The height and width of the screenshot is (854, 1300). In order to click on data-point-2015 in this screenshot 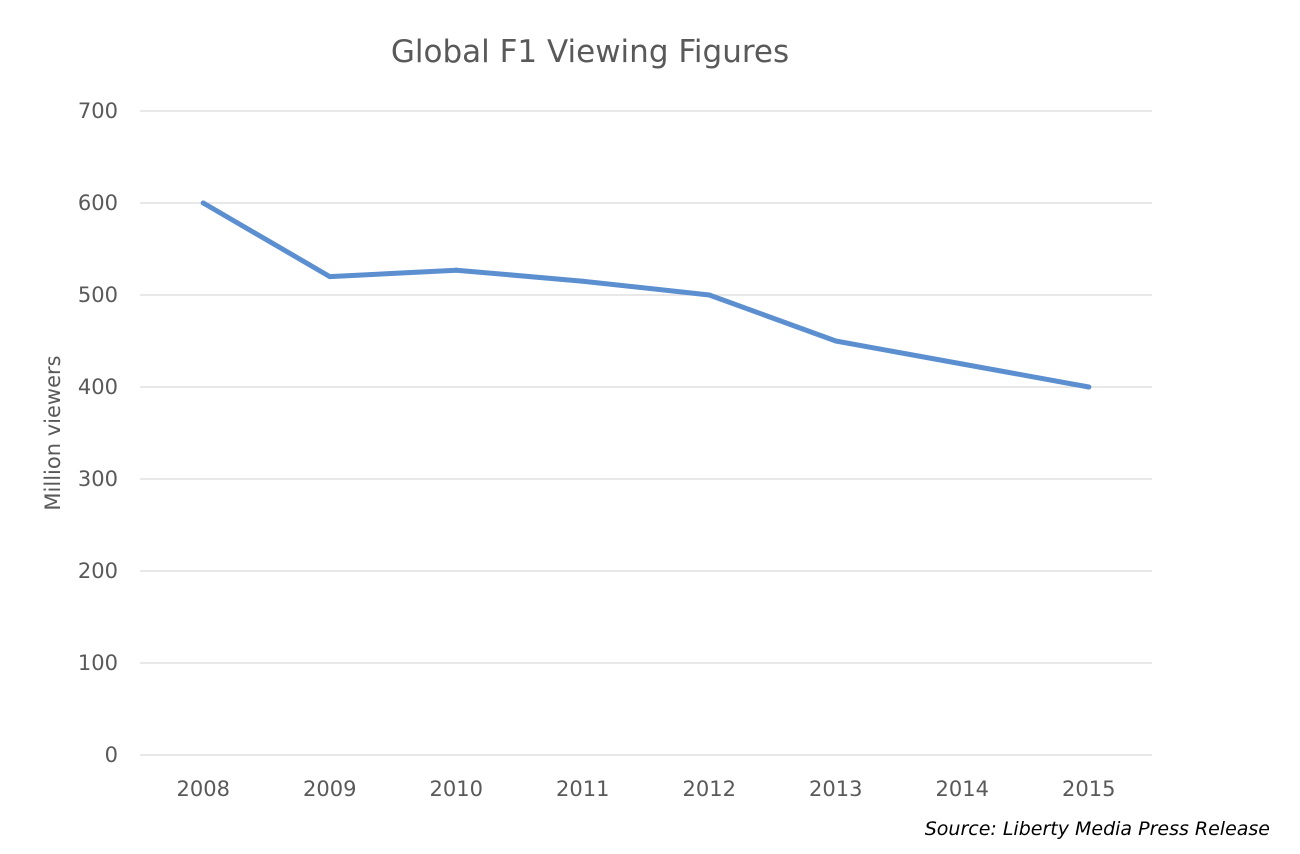, I will do `click(1089, 387)`.